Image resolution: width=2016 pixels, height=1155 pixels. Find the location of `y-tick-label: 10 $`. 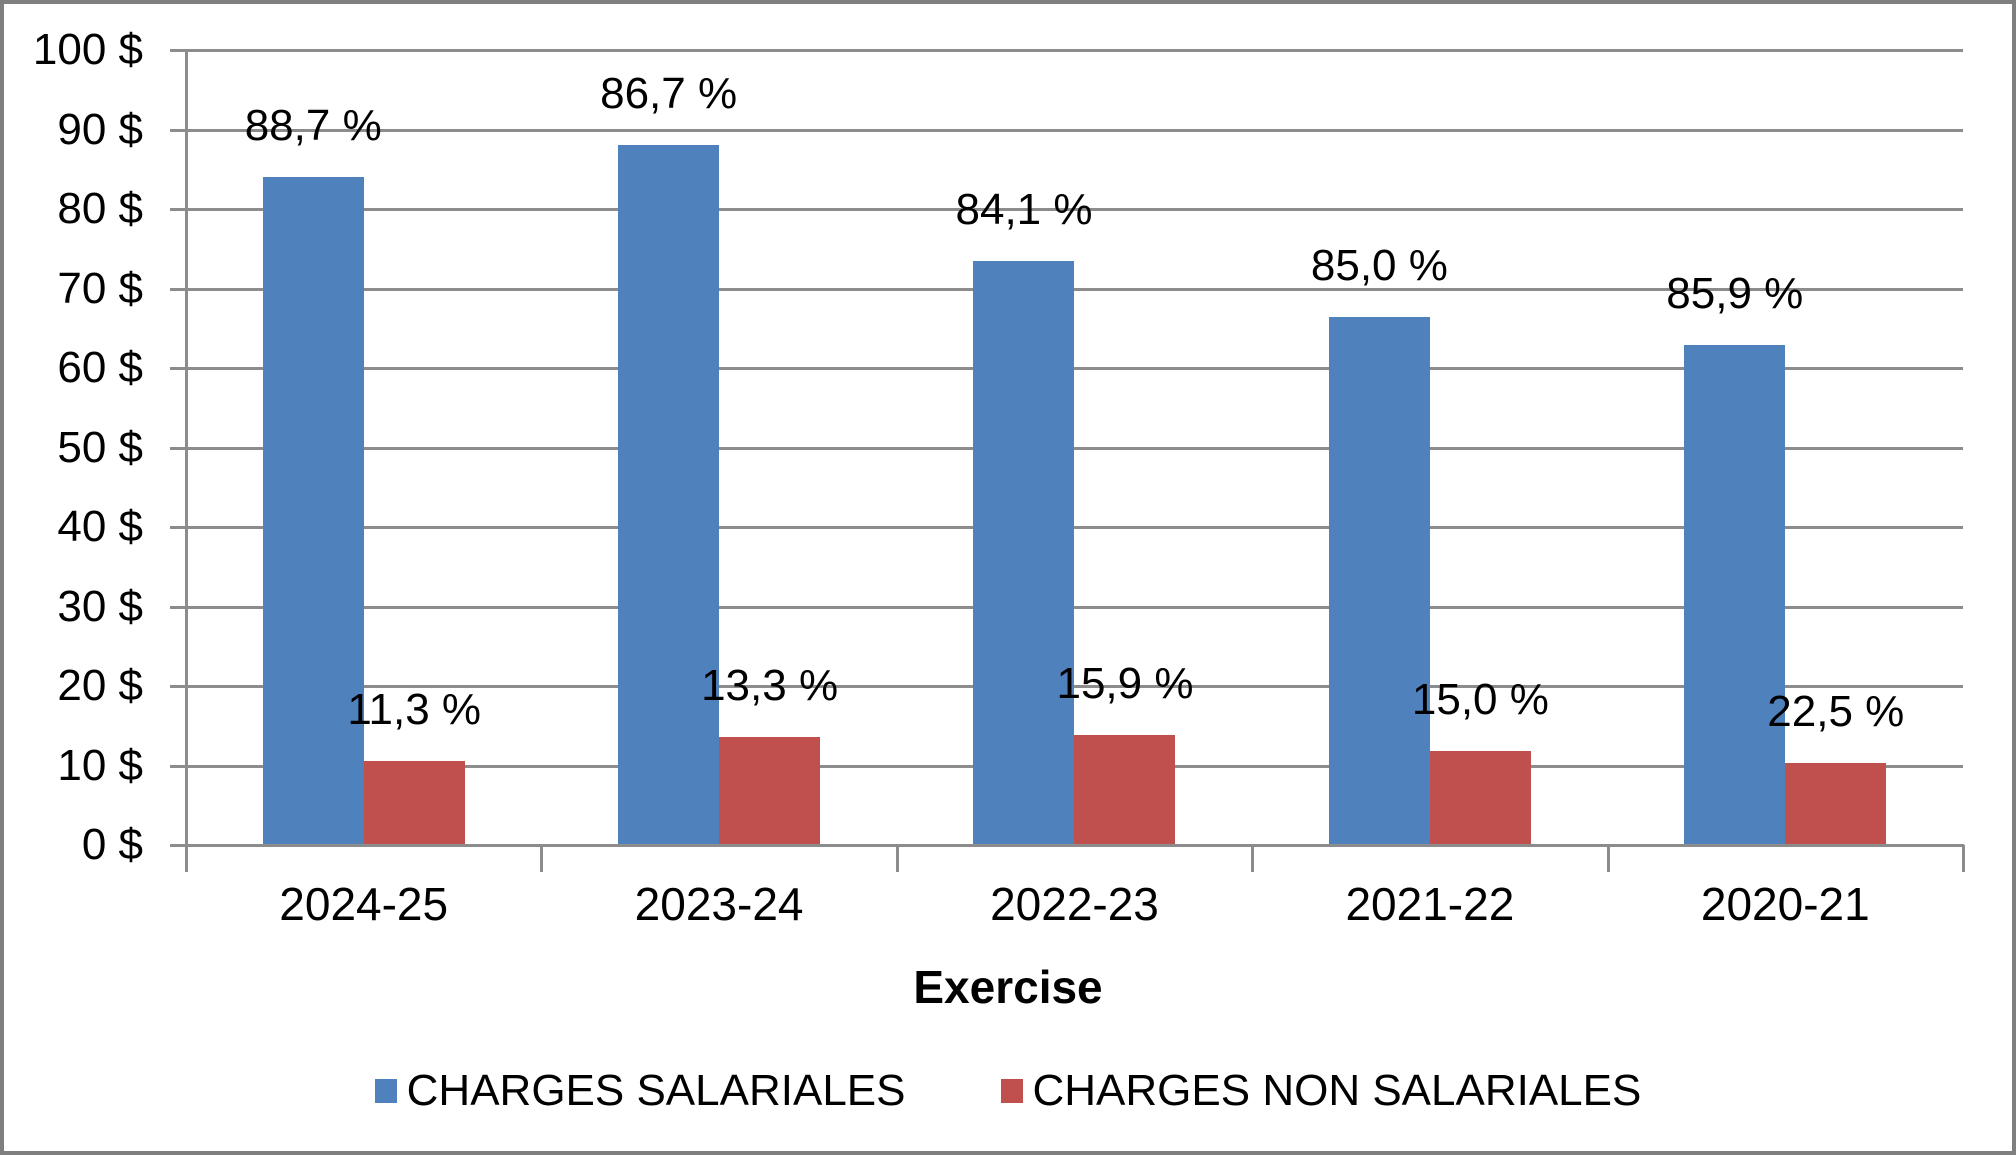

y-tick-label: 10 $ is located at coordinates (100, 765).